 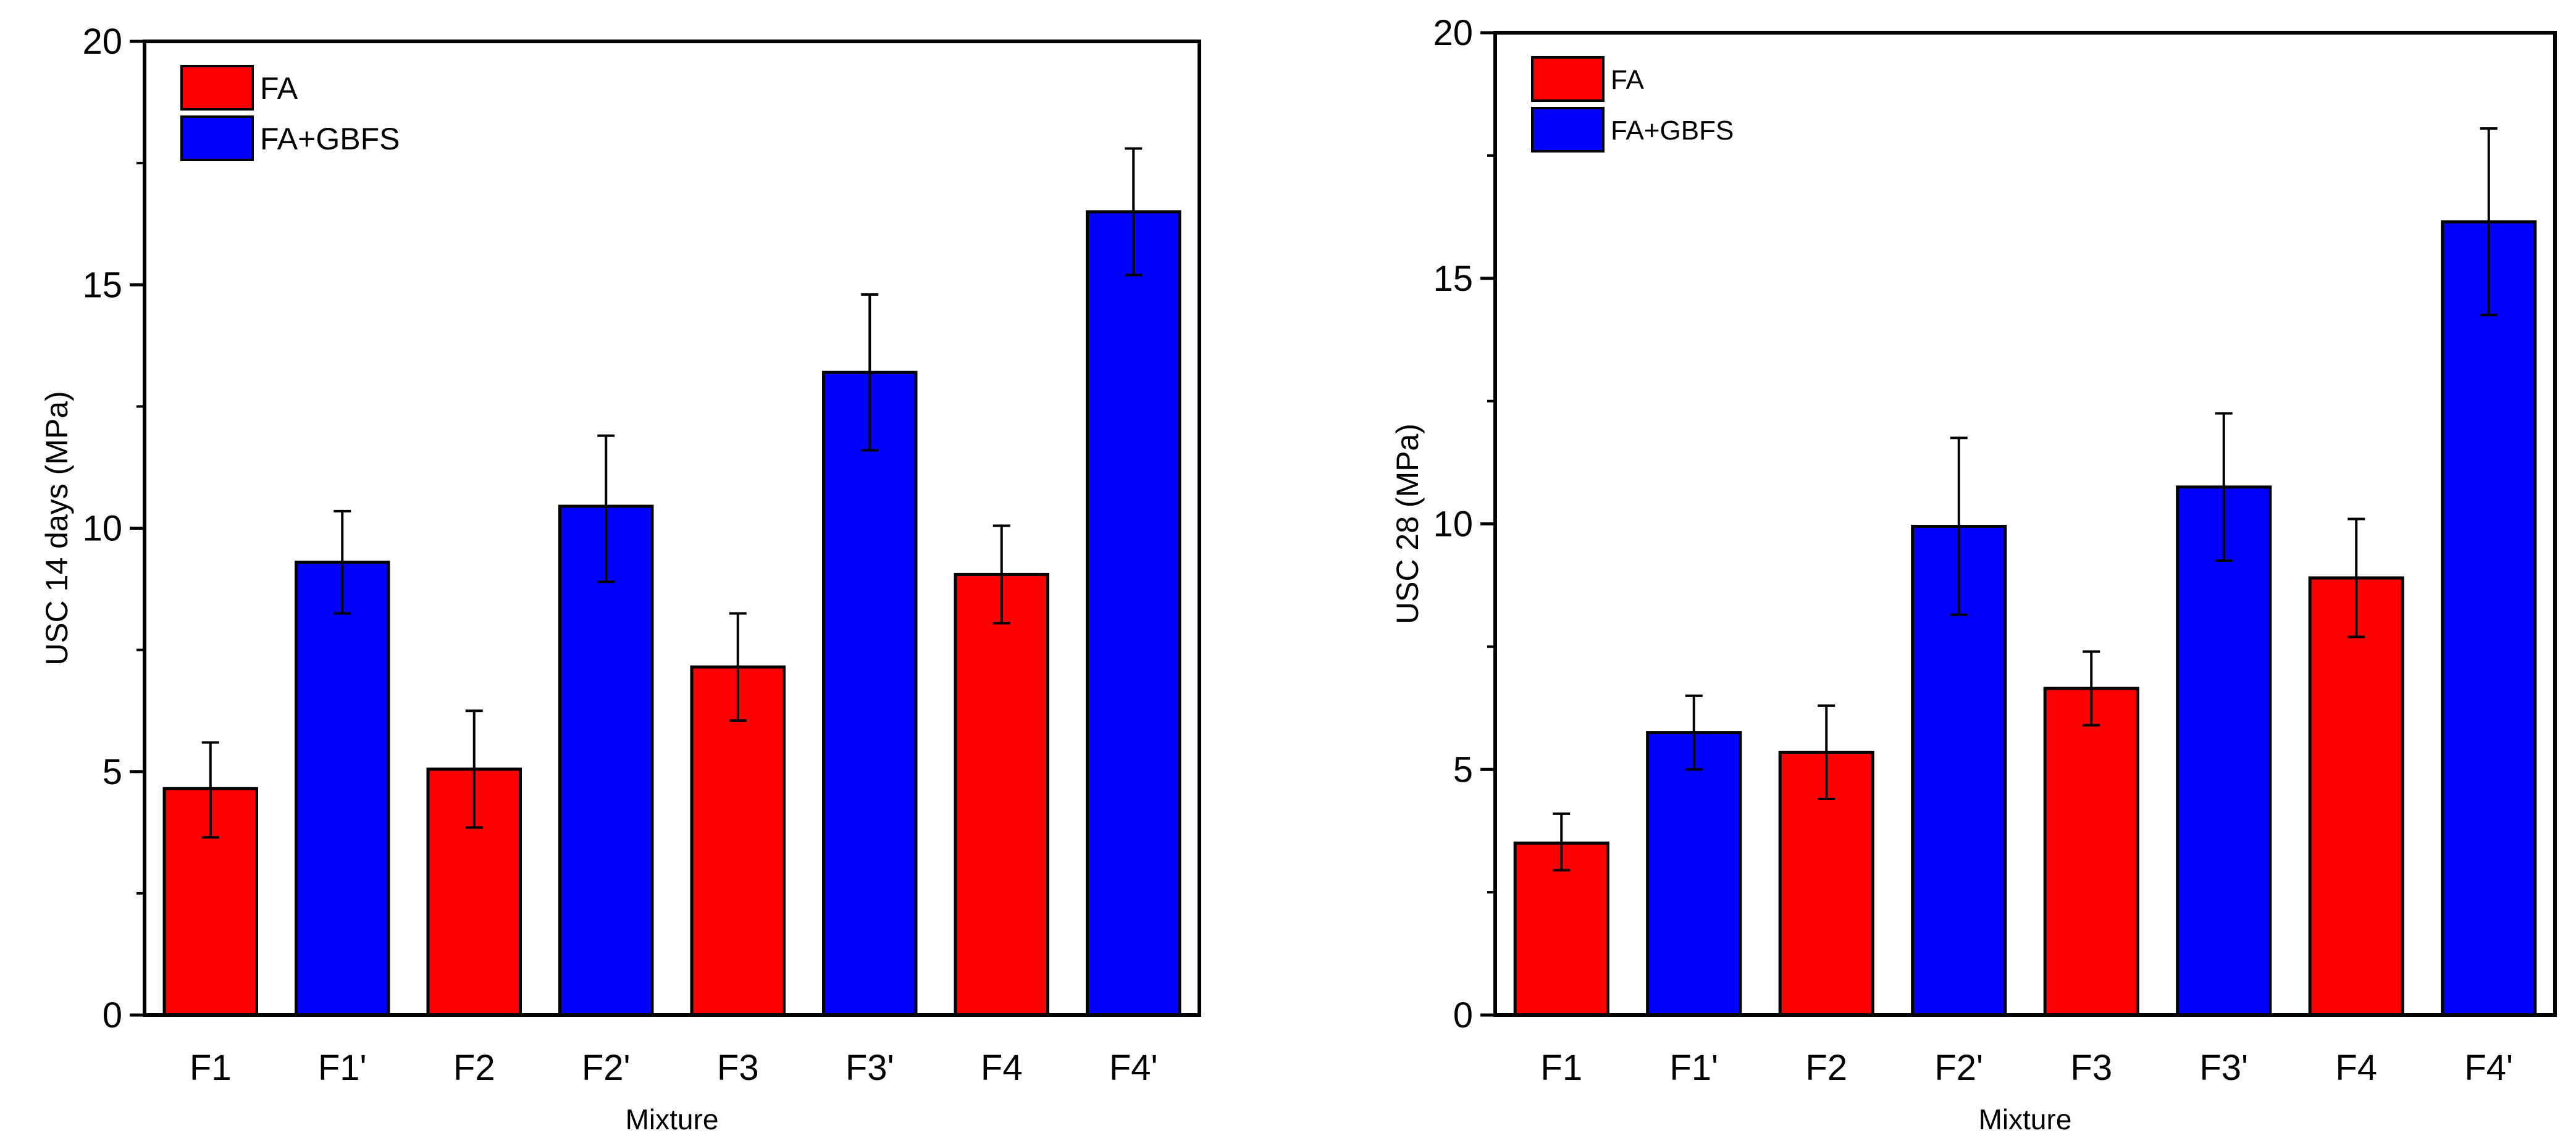 I want to click on y-axis-label: USC 14 days (MPa), so click(x=57, y=528).